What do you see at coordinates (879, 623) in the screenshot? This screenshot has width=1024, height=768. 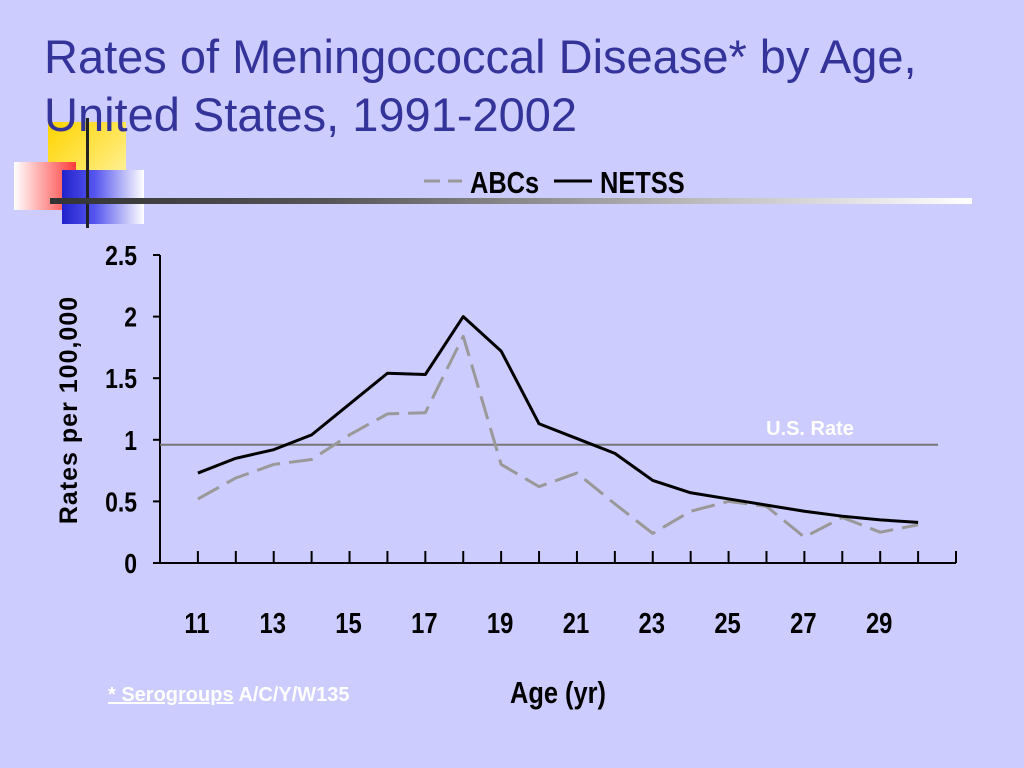 I see `x-tick-label: 29` at bounding box center [879, 623].